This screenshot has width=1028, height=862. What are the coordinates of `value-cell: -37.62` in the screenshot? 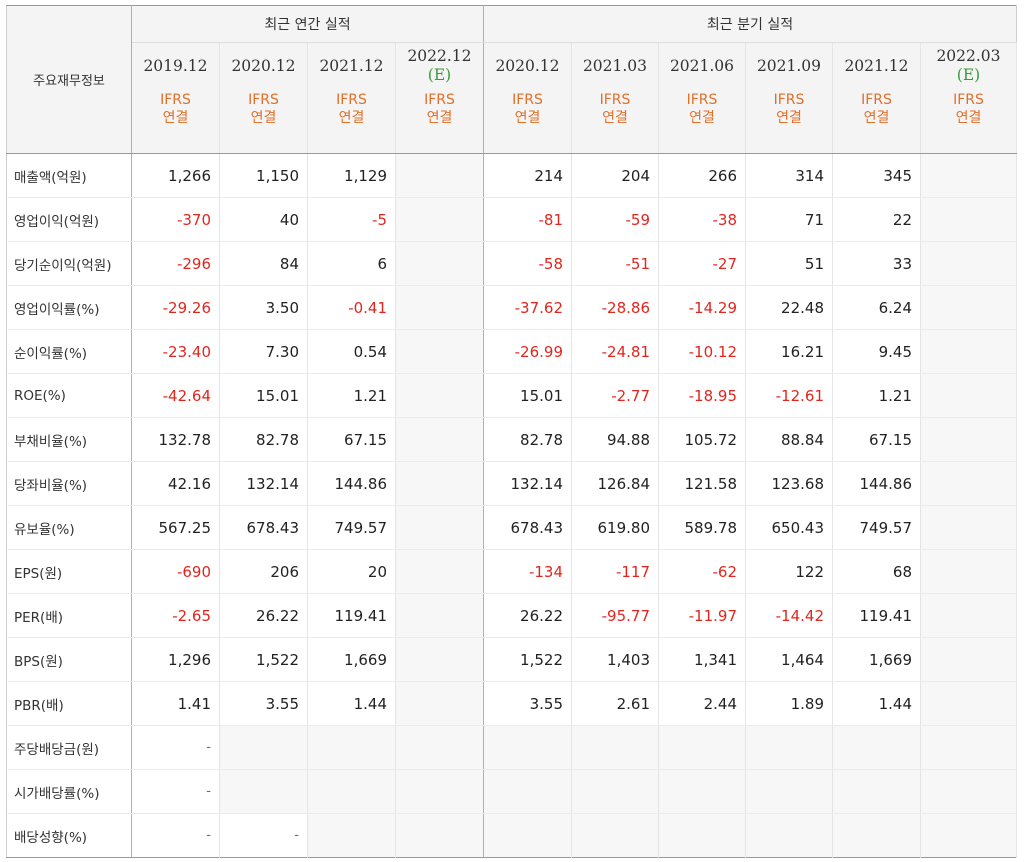 It's located at (527, 307).